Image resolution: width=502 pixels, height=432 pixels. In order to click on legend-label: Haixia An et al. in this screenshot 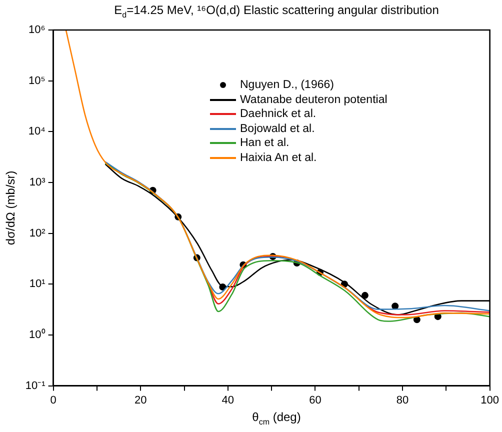, I will do `click(278, 157)`.